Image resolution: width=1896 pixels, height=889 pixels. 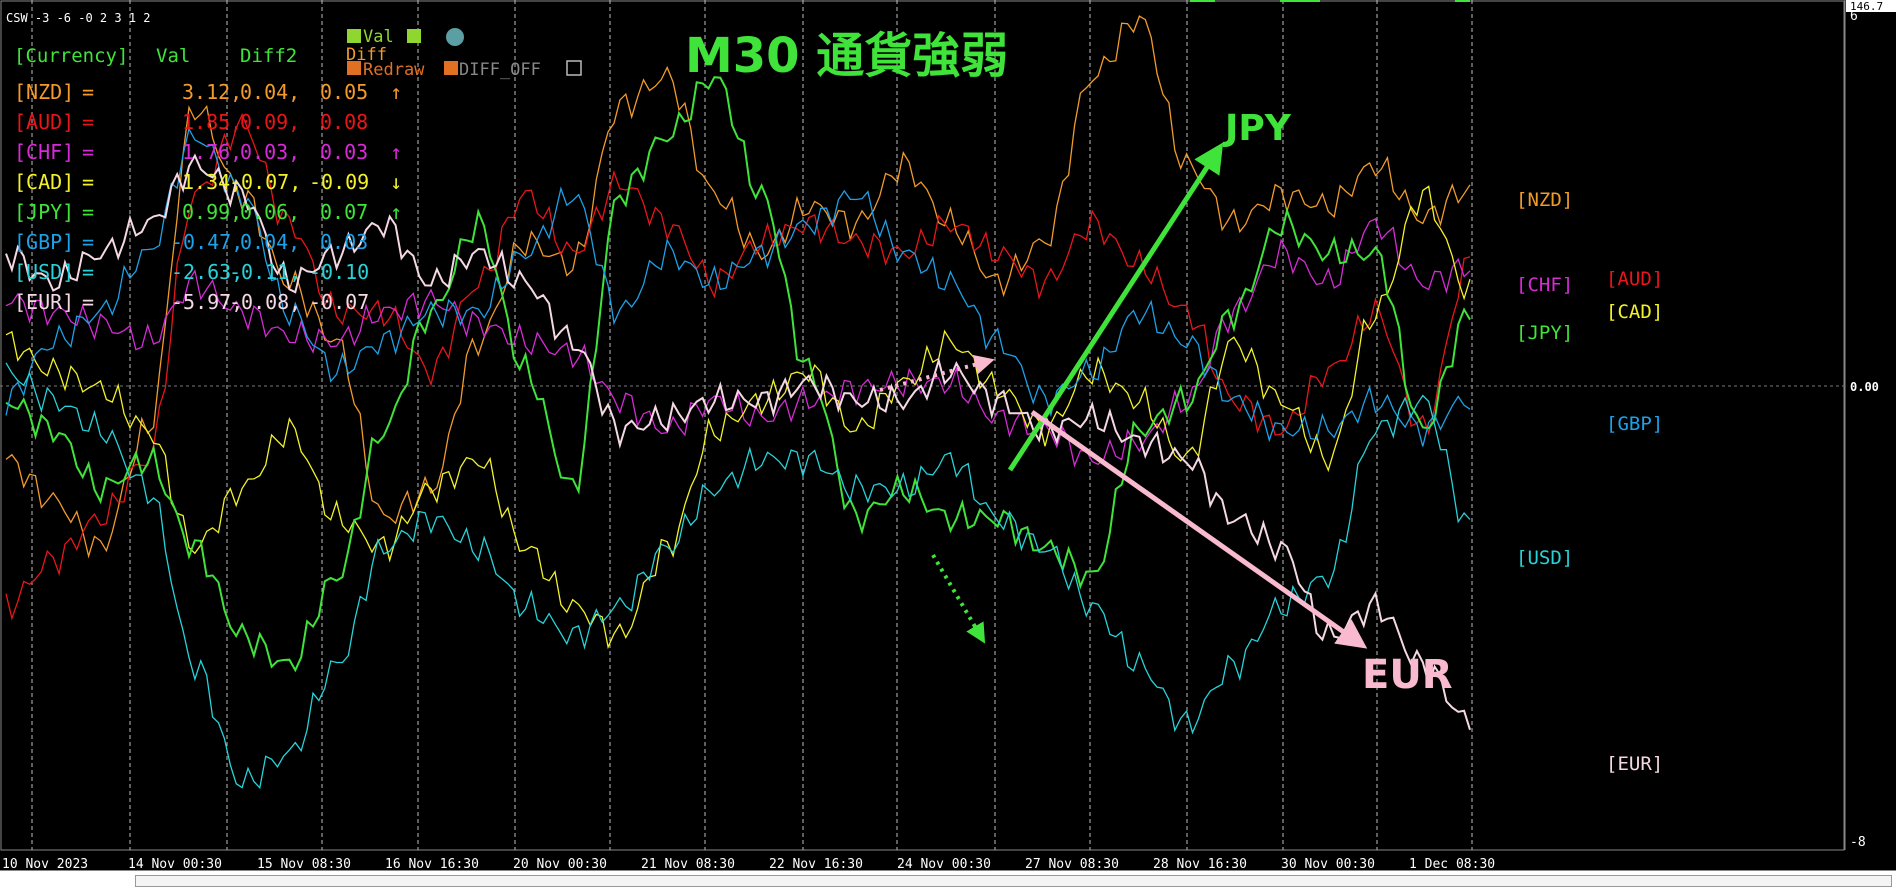 I want to click on x-tick-label: 14 Nov 00:30, so click(x=175, y=863).